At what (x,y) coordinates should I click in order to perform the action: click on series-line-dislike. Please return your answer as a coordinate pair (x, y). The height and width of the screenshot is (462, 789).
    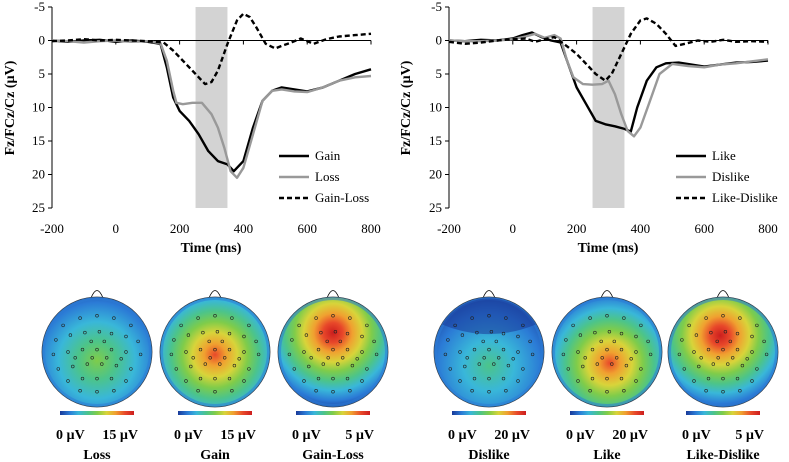
    Looking at the image, I should click on (608, 85).